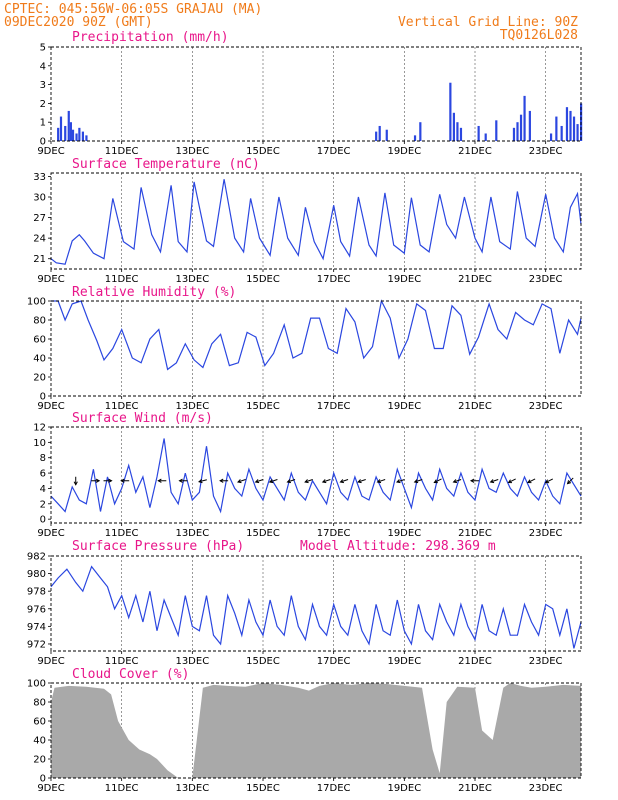  Describe the element at coordinates (43, 66) in the screenshot. I see `precip-ytick-label: 4` at that location.